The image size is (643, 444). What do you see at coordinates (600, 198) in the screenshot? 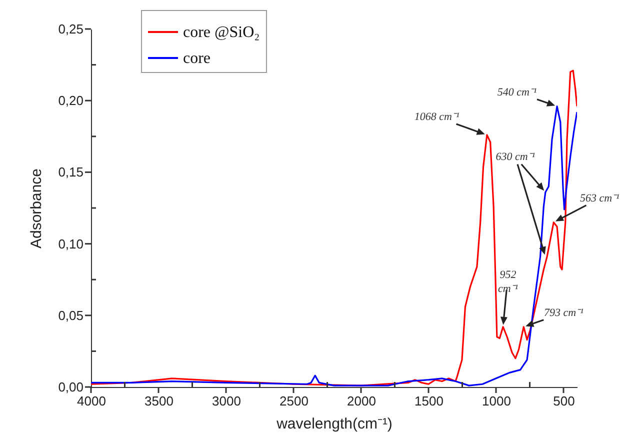
I see `annotation: 563 cm⁻¹` at bounding box center [600, 198].